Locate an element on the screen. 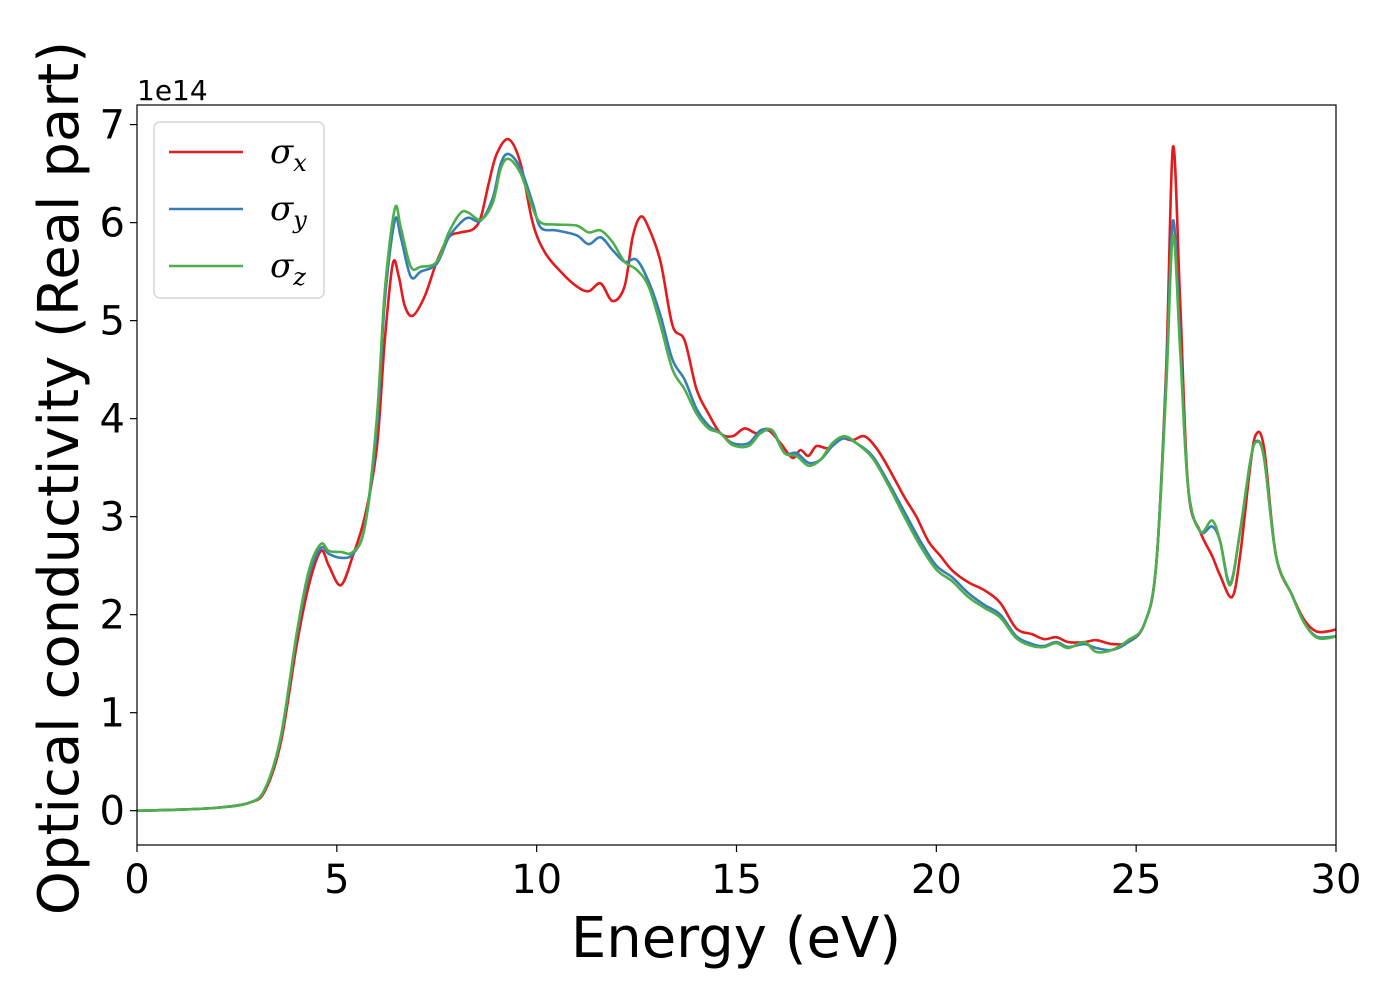 This screenshot has width=1400, height=1000. x-tick-label: 10 is located at coordinates (536, 880).